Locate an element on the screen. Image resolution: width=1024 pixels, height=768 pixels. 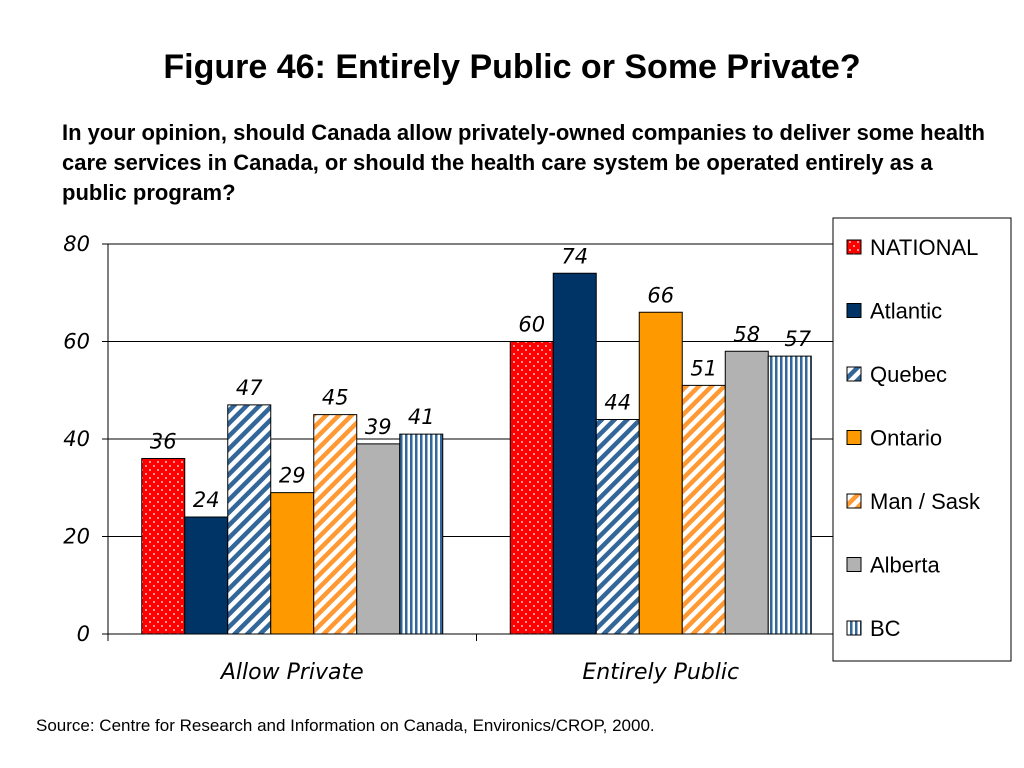
bar-man-sask-allow-private is located at coordinates (335, 524).